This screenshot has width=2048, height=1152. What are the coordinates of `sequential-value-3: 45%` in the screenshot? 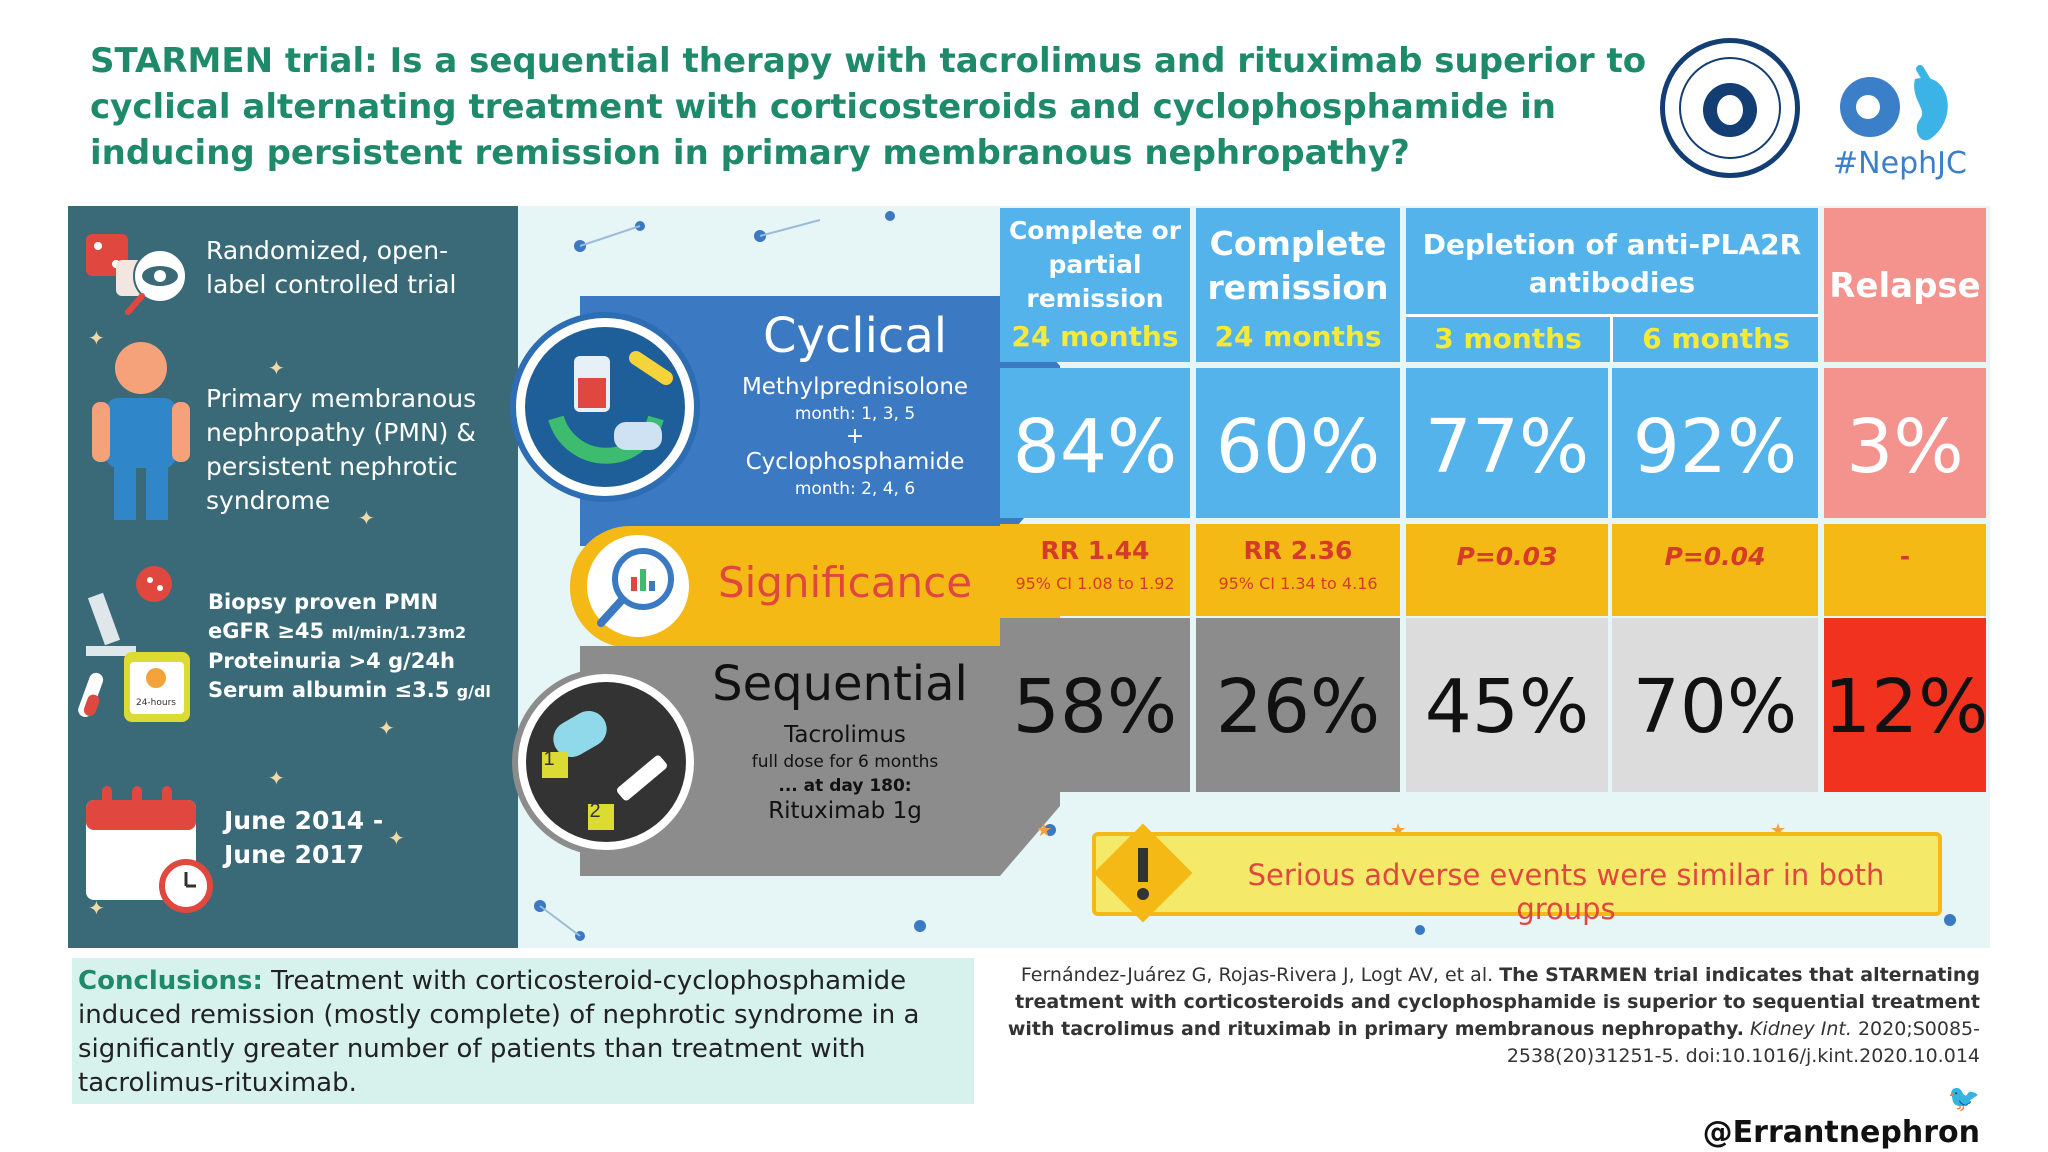 It's located at (1507, 707).